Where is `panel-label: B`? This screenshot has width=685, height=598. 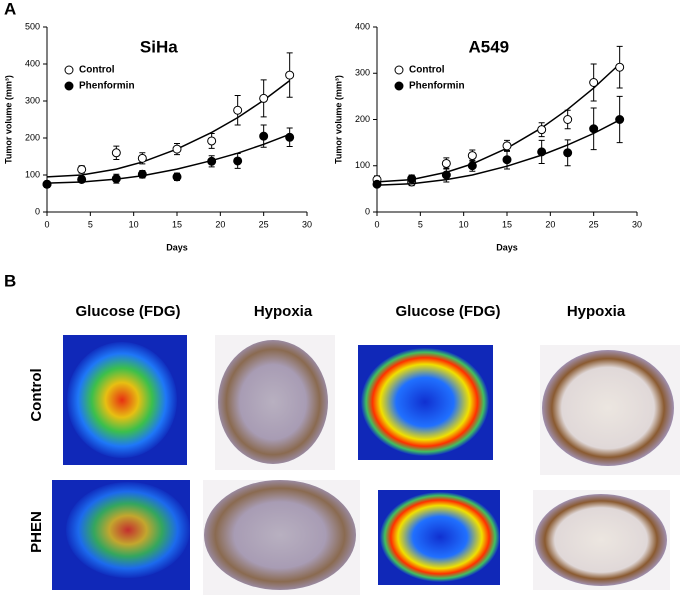 panel-label: B is located at coordinates (10, 280).